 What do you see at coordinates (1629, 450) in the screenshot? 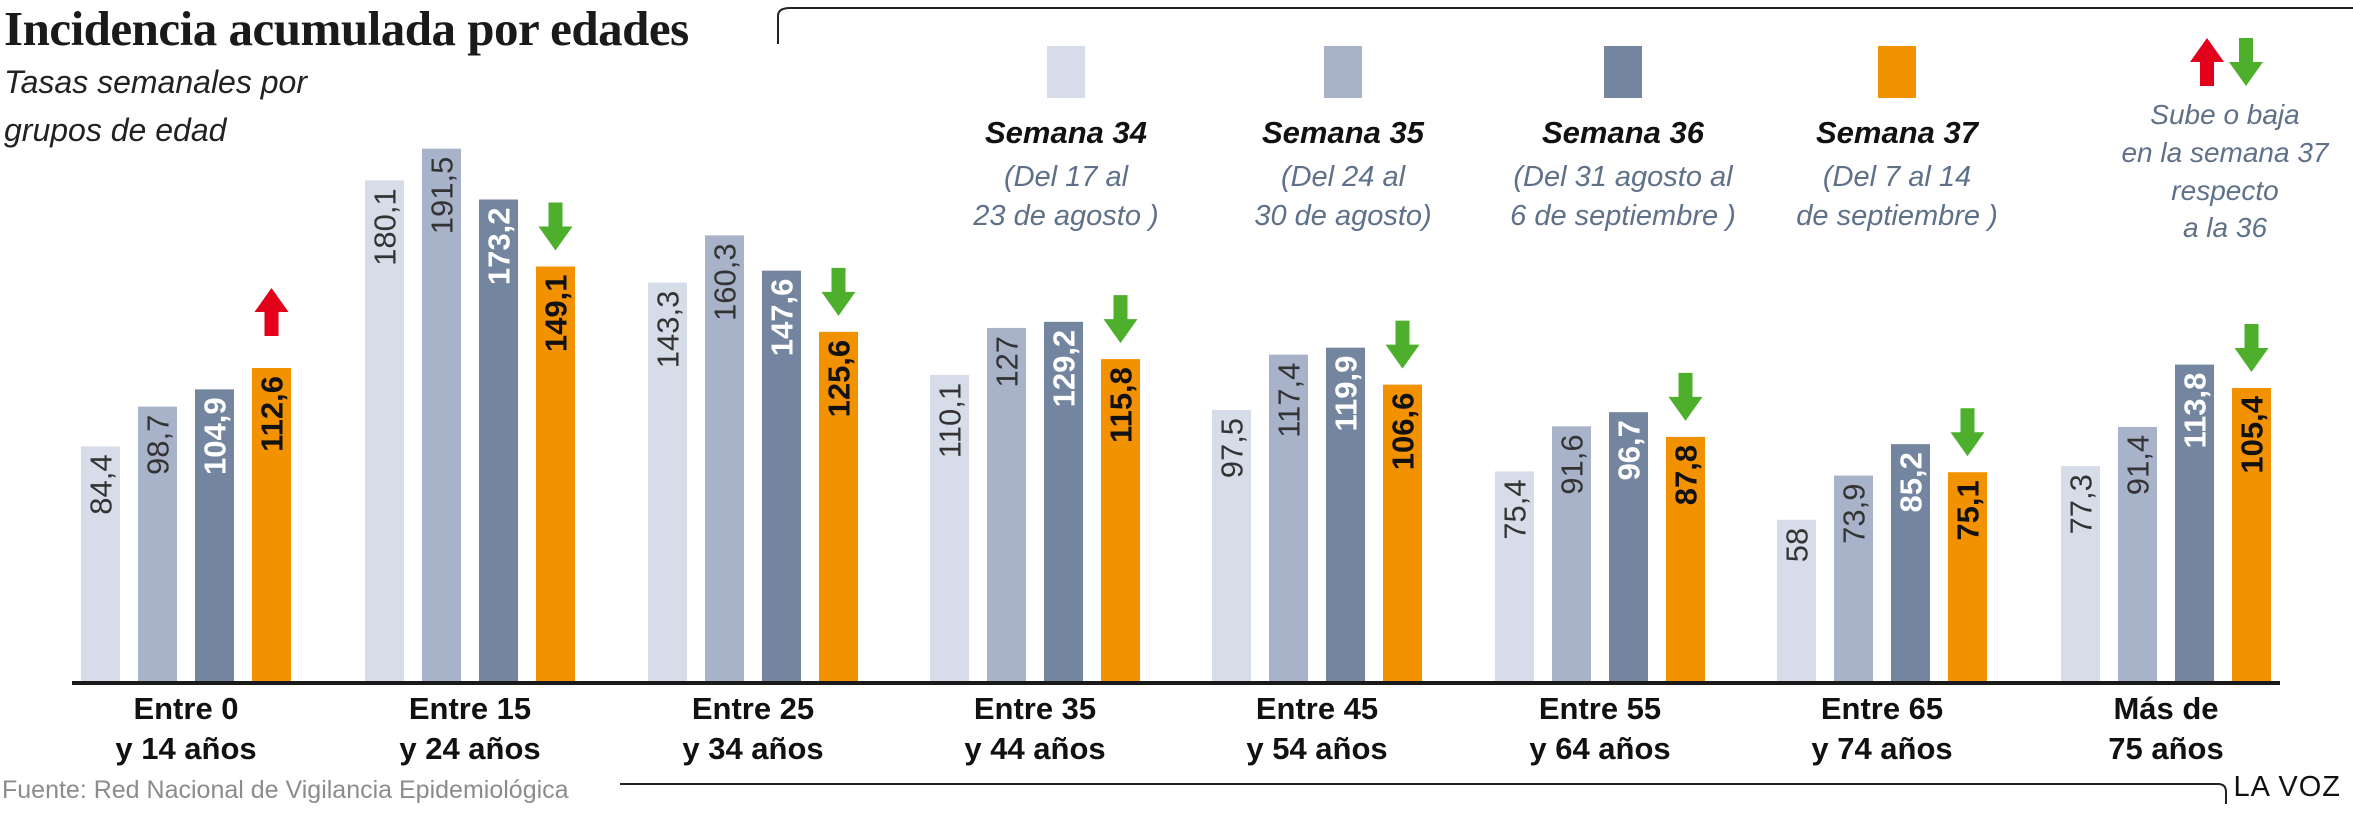
I see `bar-value-label: 96,7` at bounding box center [1629, 450].